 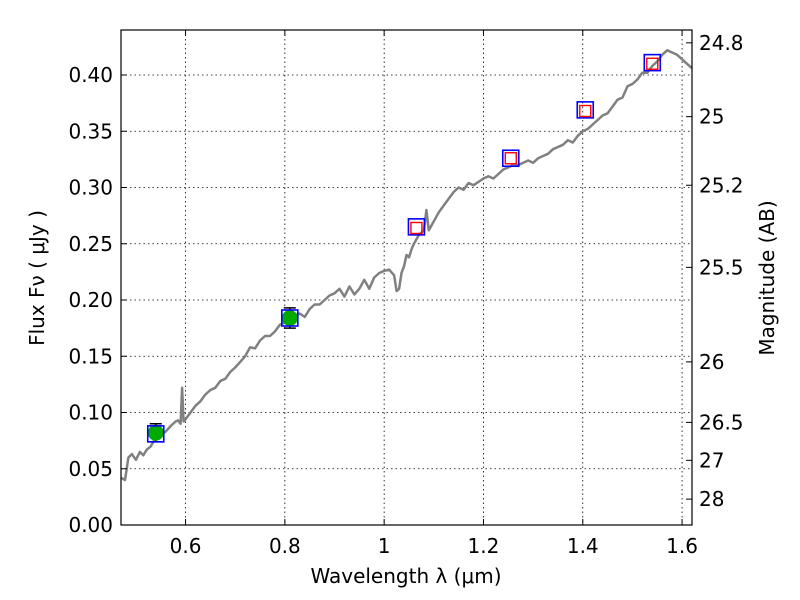 I want to click on y-tick-label: 0.30, so click(x=90, y=188).